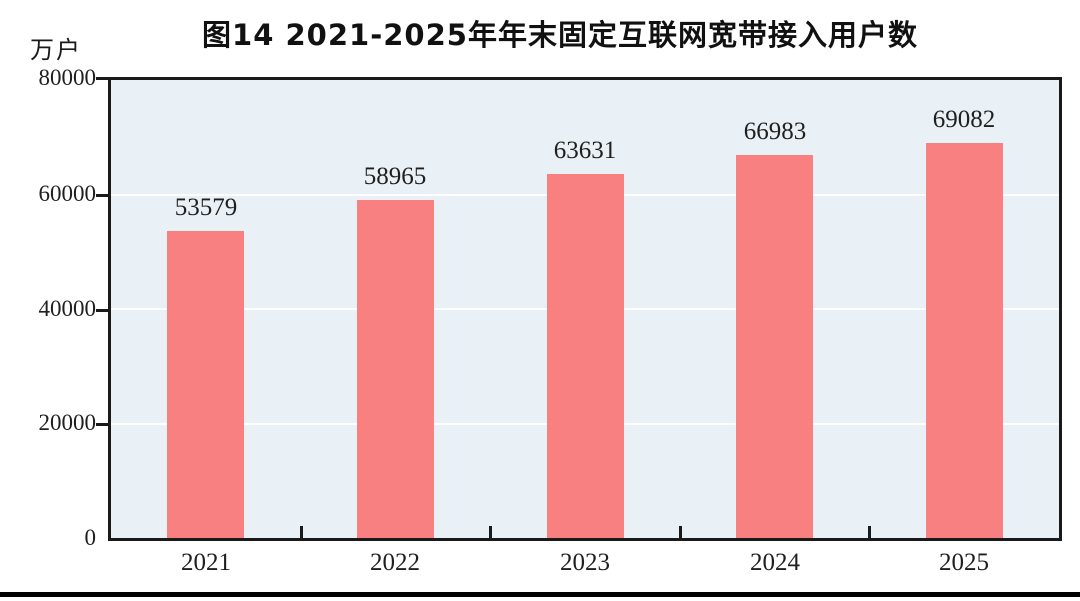 The width and height of the screenshot is (1080, 601). I want to click on y-tick-label-20000: 20000, so click(67, 422).